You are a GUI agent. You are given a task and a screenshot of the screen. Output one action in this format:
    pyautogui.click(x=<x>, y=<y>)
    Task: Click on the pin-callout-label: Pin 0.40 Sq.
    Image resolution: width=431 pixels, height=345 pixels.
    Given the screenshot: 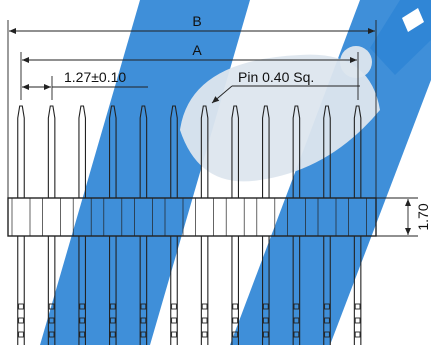 What is the action you would take?
    pyautogui.click(x=276, y=77)
    